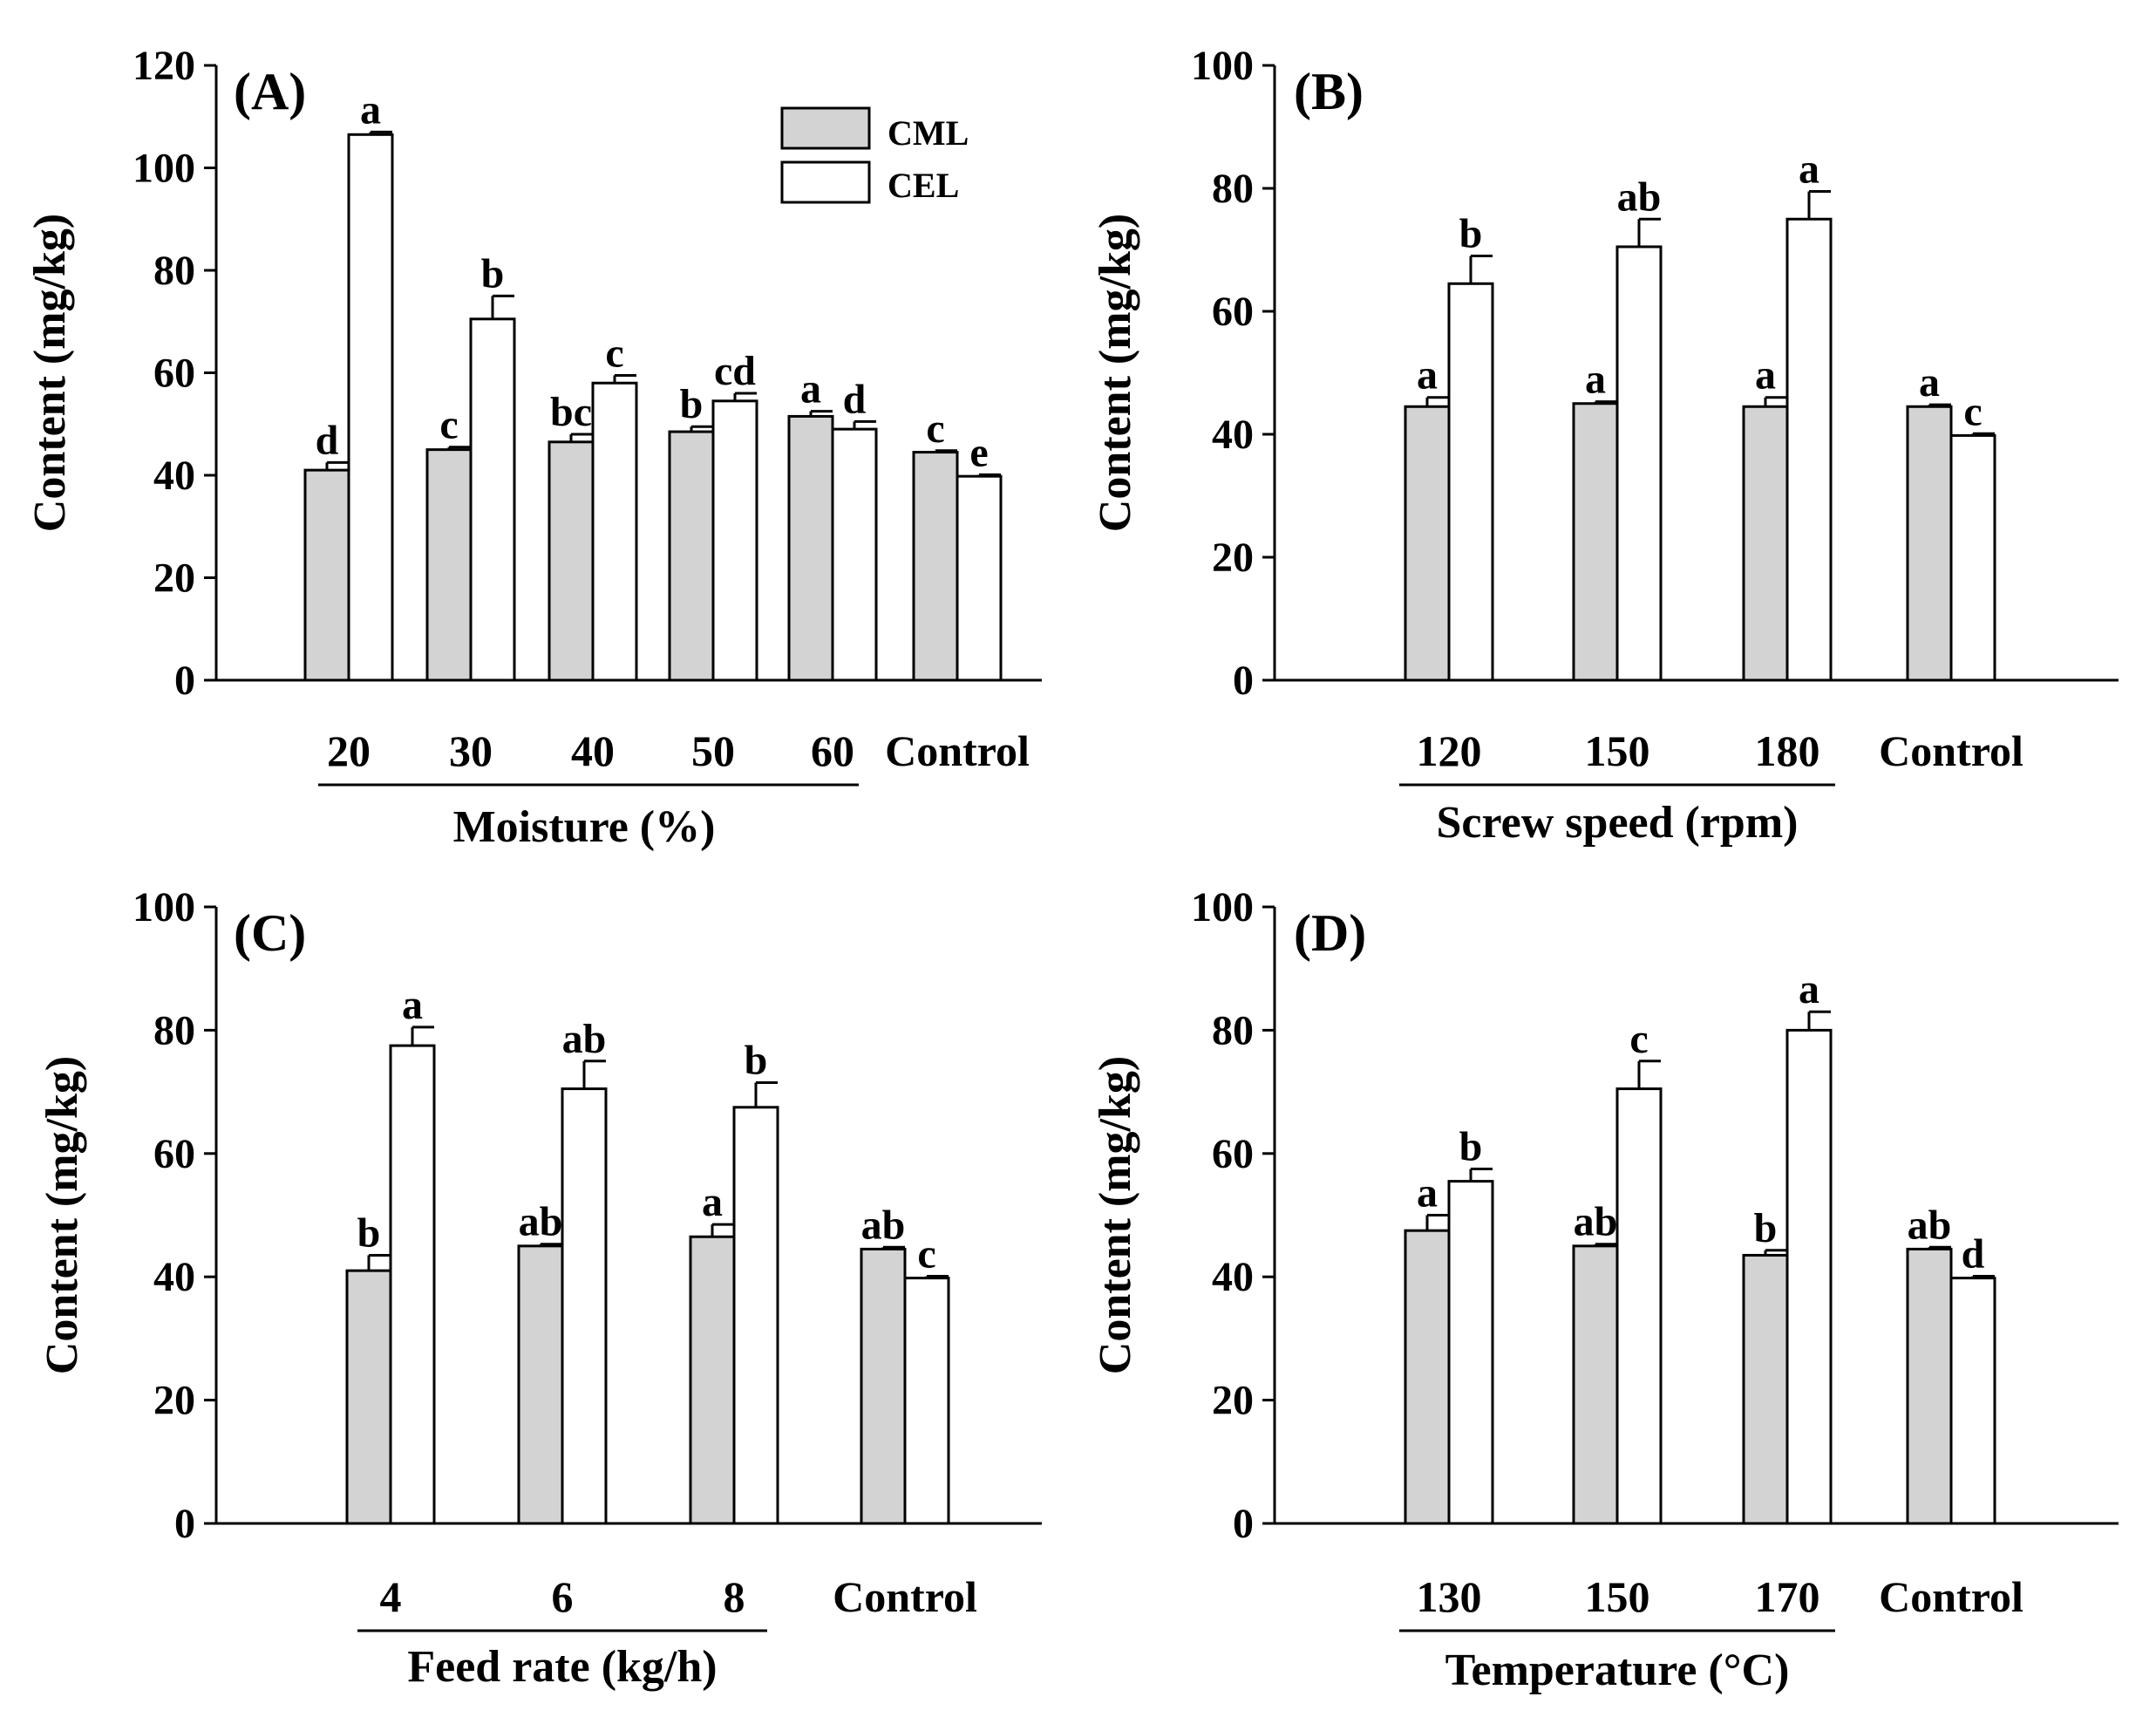  Describe the element at coordinates (735, 371) in the screenshot. I see `significance-letter: cd` at that location.